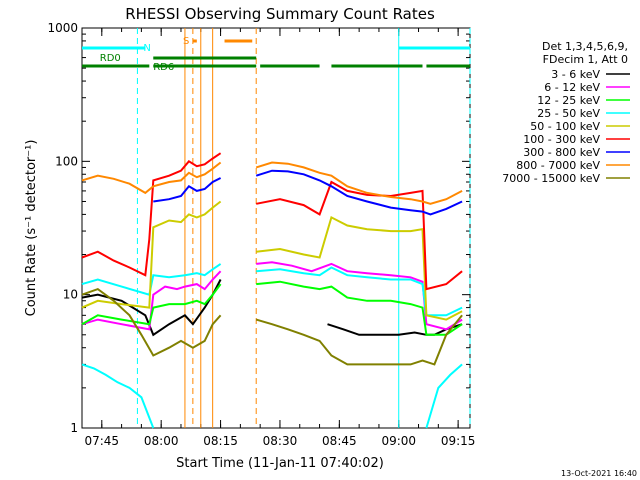 This screenshot has width=640, height=480. I want to click on timestamp: 13-Oct-2021 16:40, so click(599, 473).